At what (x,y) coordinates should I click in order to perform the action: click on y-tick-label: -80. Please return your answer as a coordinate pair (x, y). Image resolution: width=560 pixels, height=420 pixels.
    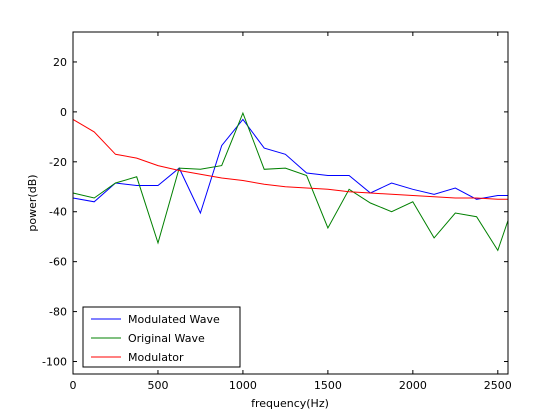
    Looking at the image, I should click on (58, 312).